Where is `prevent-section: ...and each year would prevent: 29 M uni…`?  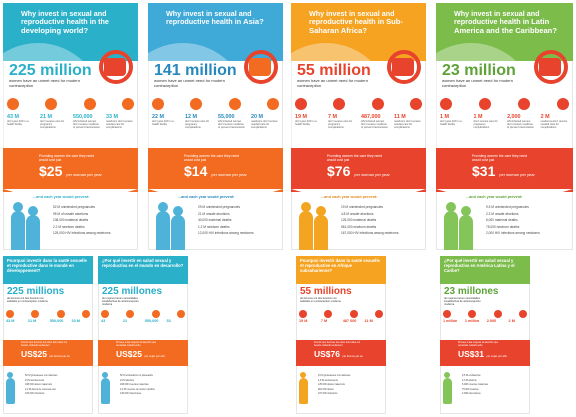
prevent-section: ...and each year would prevent: 29 M uni… is located at coordinates (215, 221).